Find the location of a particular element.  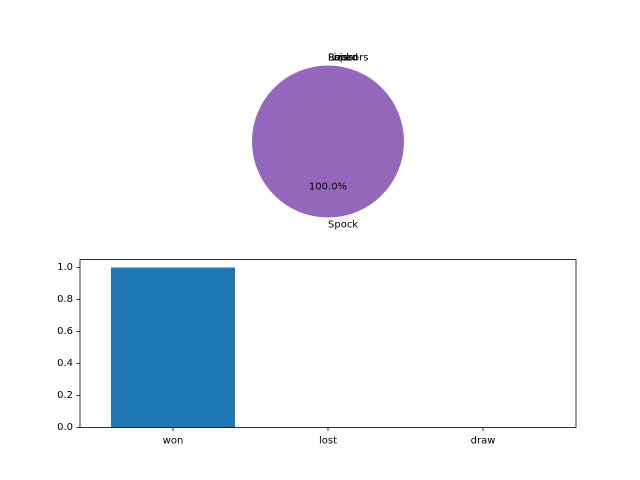

x-tick-label-won: won is located at coordinates (173, 441).